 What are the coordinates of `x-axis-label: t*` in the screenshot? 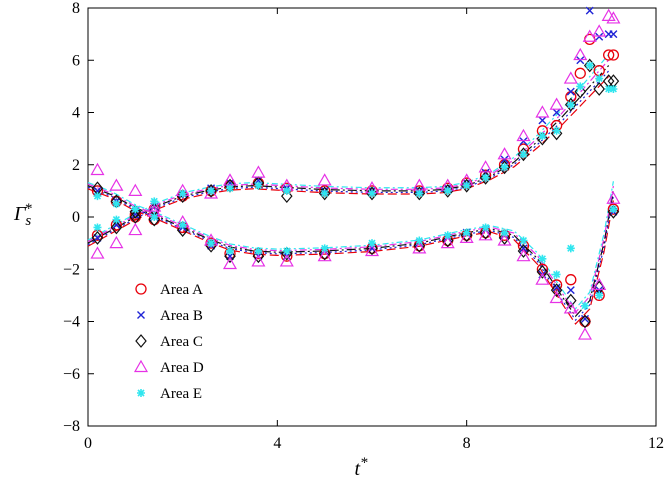 It's located at (361, 467).